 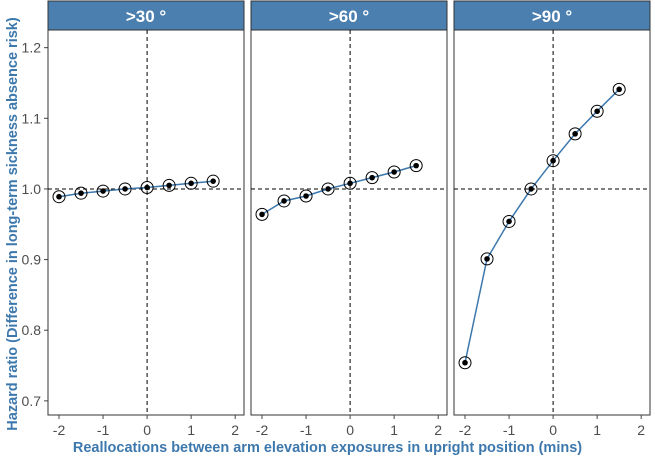 What do you see at coordinates (32, 189) in the screenshot?
I see `y-tick-label: 1.0` at bounding box center [32, 189].